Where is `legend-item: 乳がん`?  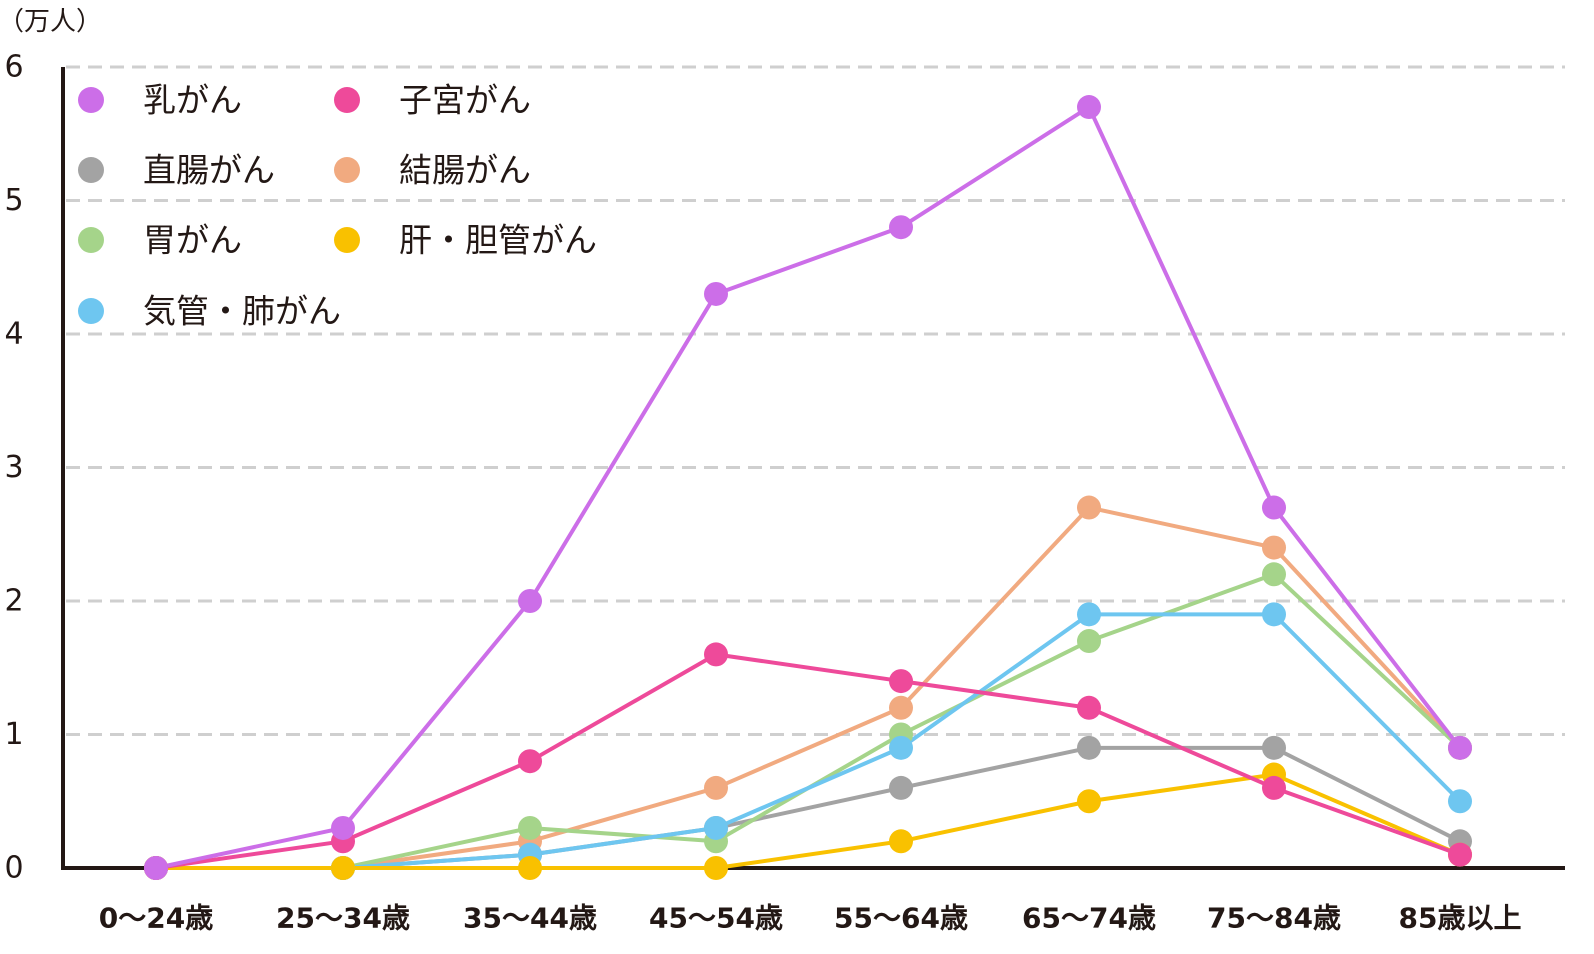 legend-item: 乳がん is located at coordinates (160, 100).